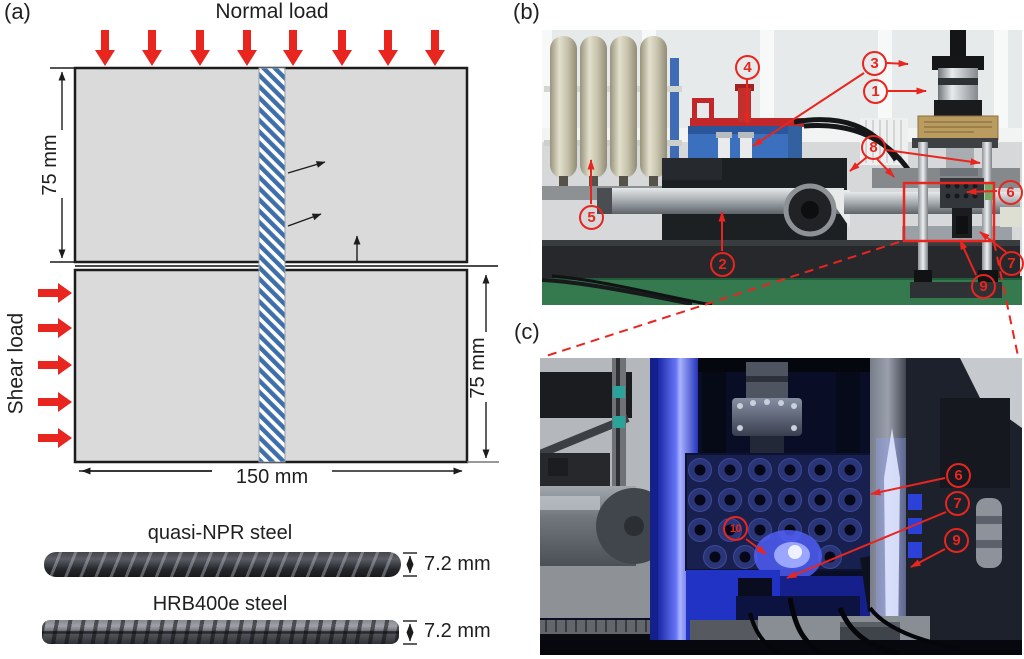 The width and height of the screenshot is (1024, 659). Describe the element at coordinates (983, 286) in the screenshot. I see `callout-9b: 9` at that location.